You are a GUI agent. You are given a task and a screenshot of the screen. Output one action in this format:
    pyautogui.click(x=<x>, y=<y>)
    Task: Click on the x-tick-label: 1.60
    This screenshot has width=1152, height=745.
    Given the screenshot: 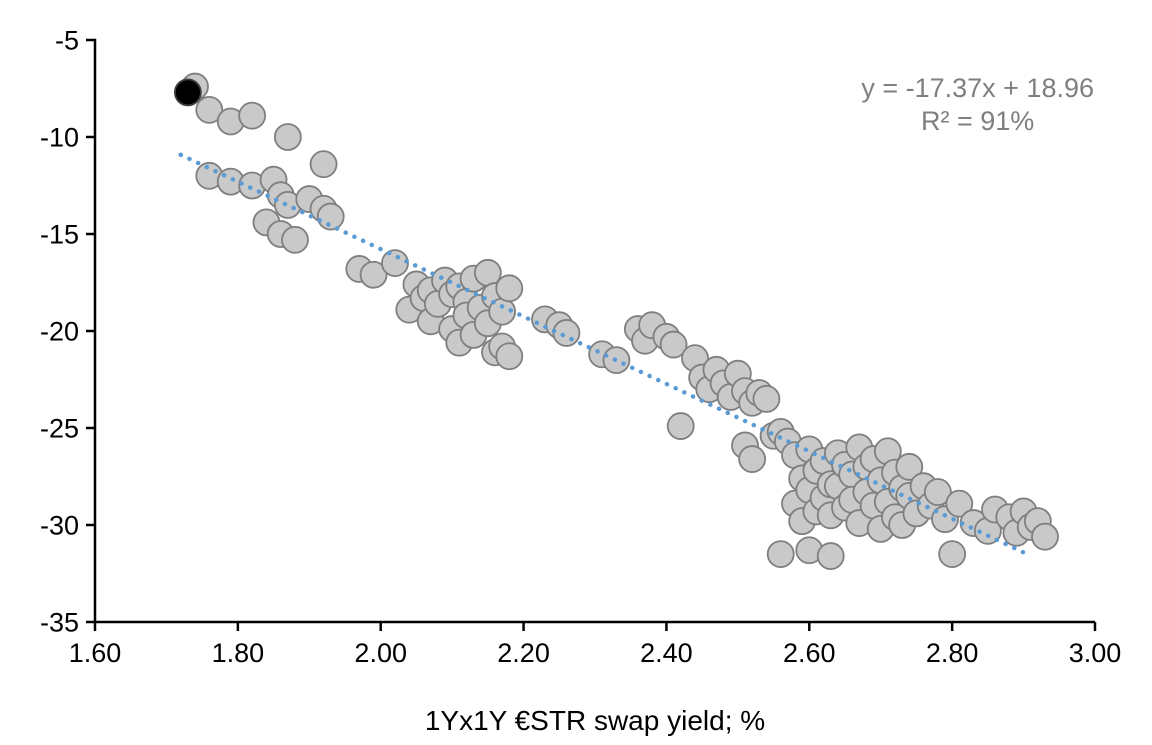 What is the action you would take?
    pyautogui.click(x=95, y=653)
    